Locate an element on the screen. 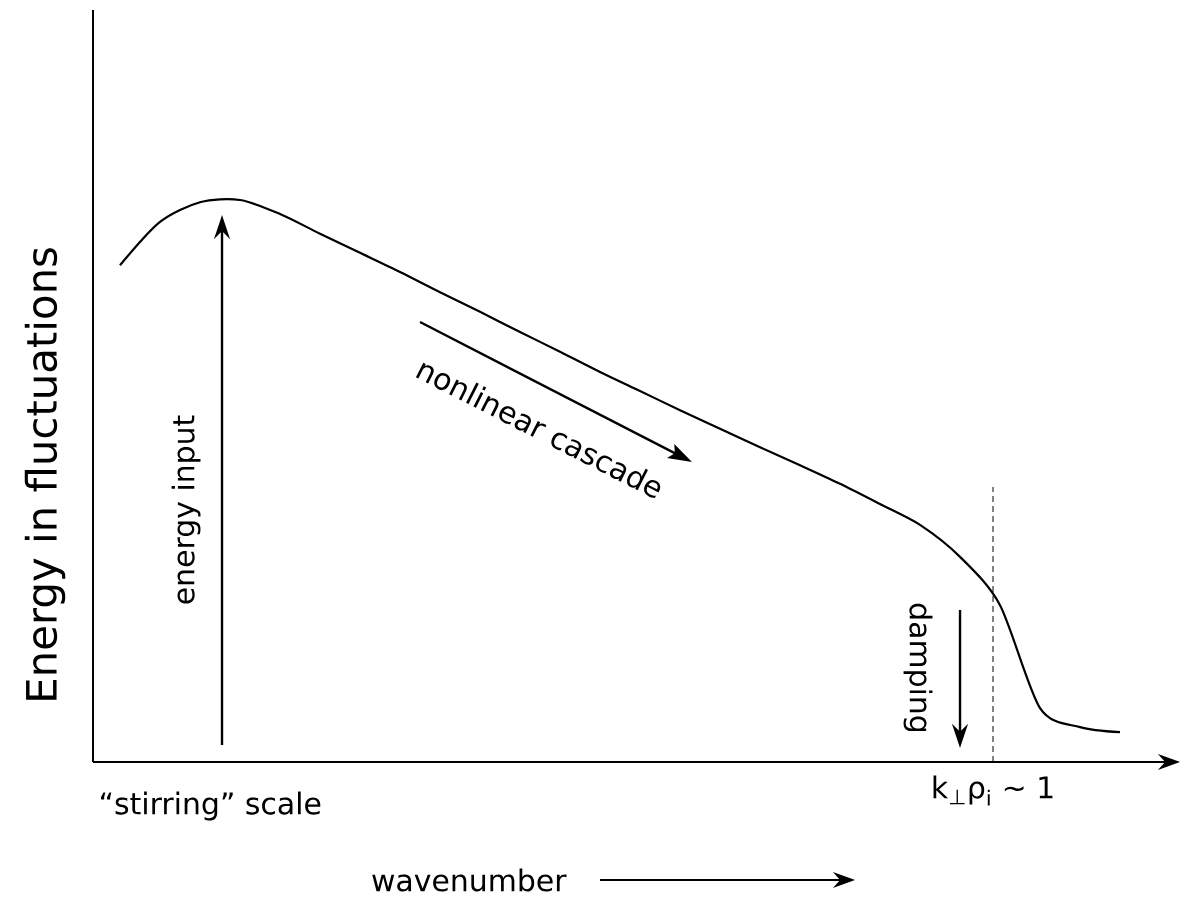  annotation: damping is located at coordinates (918, 667).